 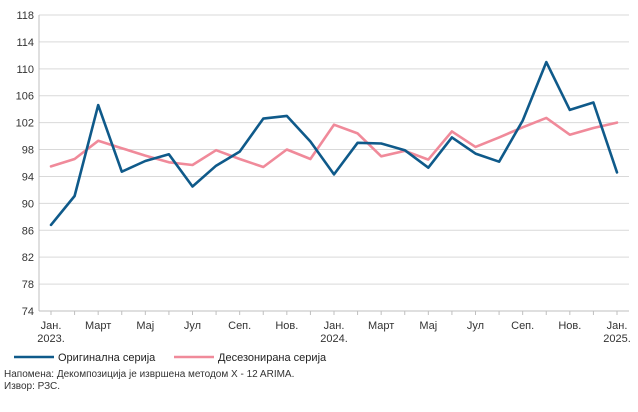 What do you see at coordinates (334, 339) in the screenshot?
I see `x-tick-label: 2024.` at bounding box center [334, 339].